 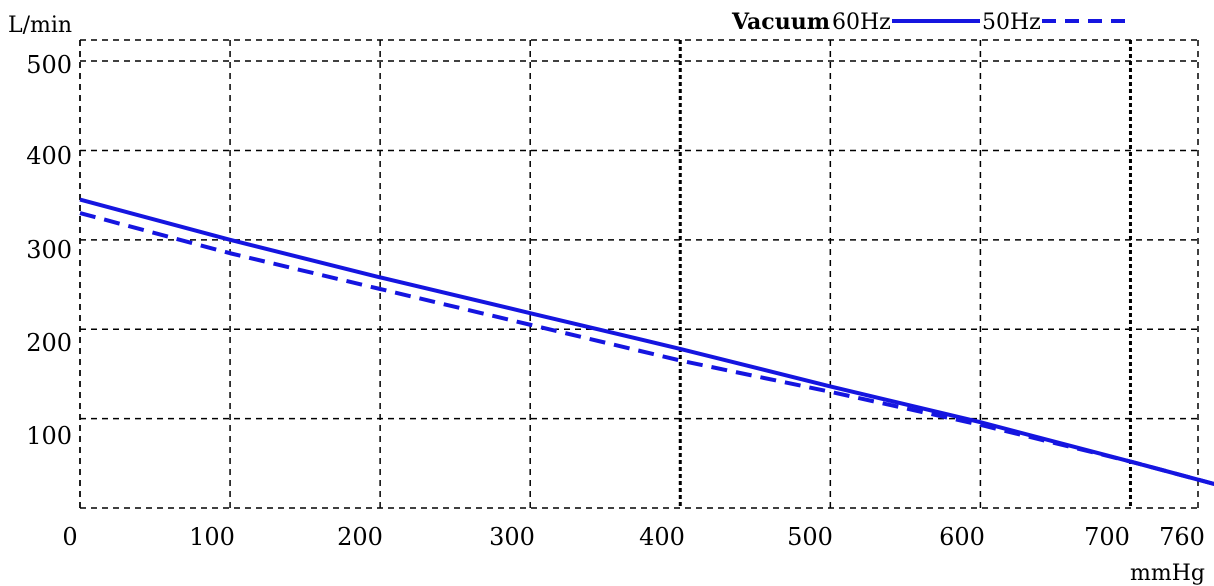 I want to click on legend: Vacuum 60Hz 50Hz, so click(x=931, y=22).